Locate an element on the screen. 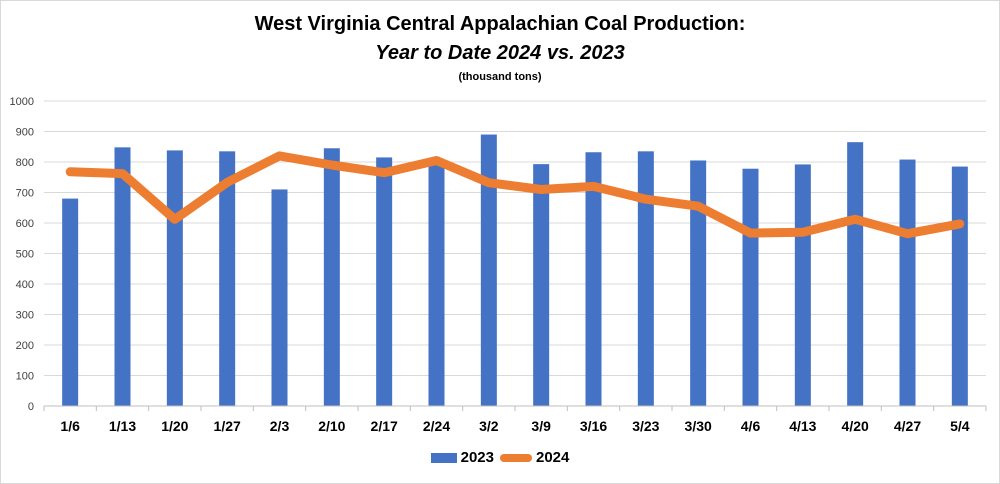 The height and width of the screenshot is (484, 1000). x-tick-label: 2/10 is located at coordinates (331, 426).